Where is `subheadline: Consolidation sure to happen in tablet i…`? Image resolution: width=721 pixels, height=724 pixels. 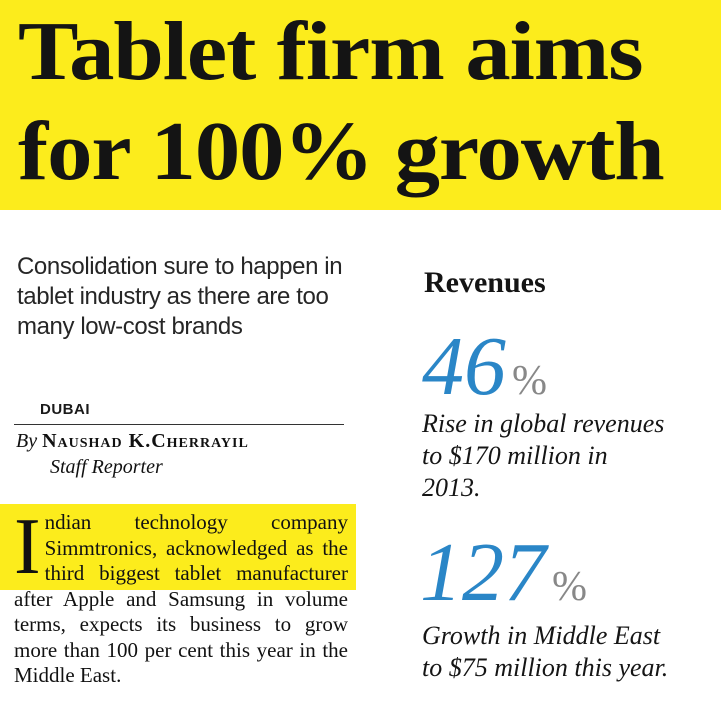
subheadline: Consolidation sure to happen in tablet i… is located at coordinates (180, 296).